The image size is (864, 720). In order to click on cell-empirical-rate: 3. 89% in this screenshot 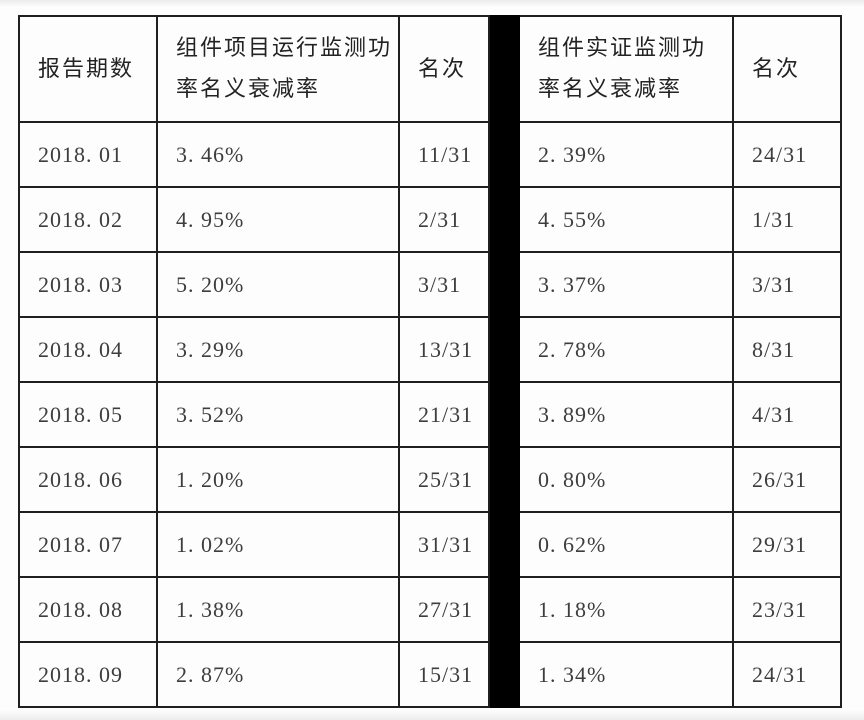, I will do `click(626, 414)`.